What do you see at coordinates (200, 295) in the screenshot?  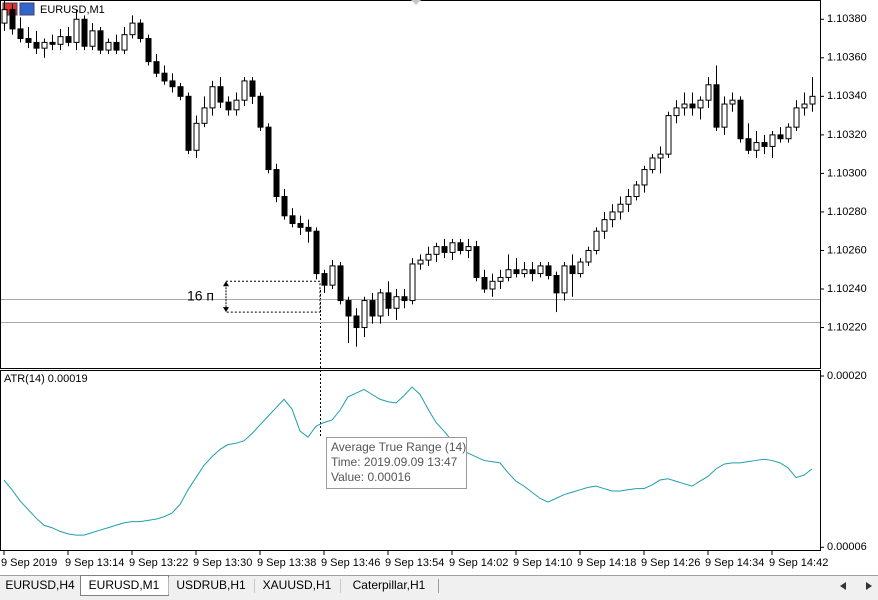 I see `measure-label: 16 п` at bounding box center [200, 295].